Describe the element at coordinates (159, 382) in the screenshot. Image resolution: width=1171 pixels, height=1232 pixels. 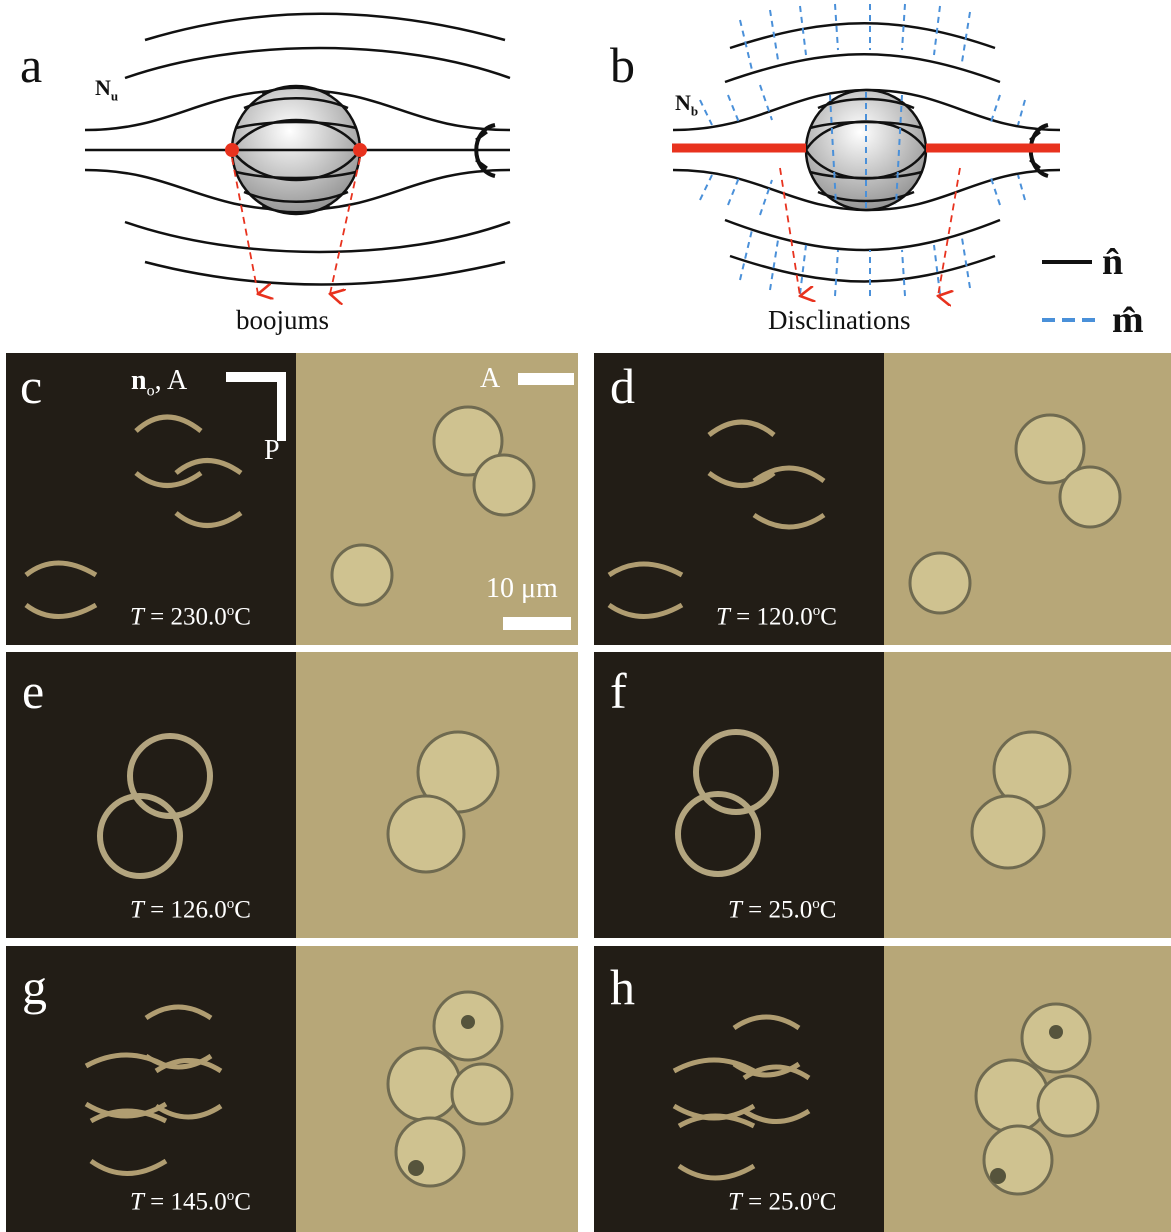
I see `polarizer-label: no, A` at that location.